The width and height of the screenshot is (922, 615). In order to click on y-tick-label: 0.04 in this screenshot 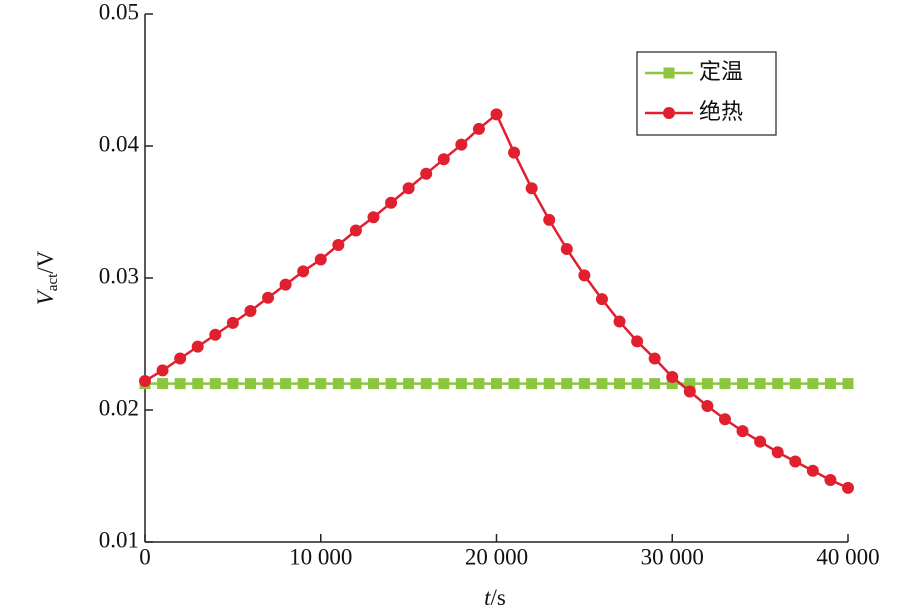, I will do `click(119, 143)`.